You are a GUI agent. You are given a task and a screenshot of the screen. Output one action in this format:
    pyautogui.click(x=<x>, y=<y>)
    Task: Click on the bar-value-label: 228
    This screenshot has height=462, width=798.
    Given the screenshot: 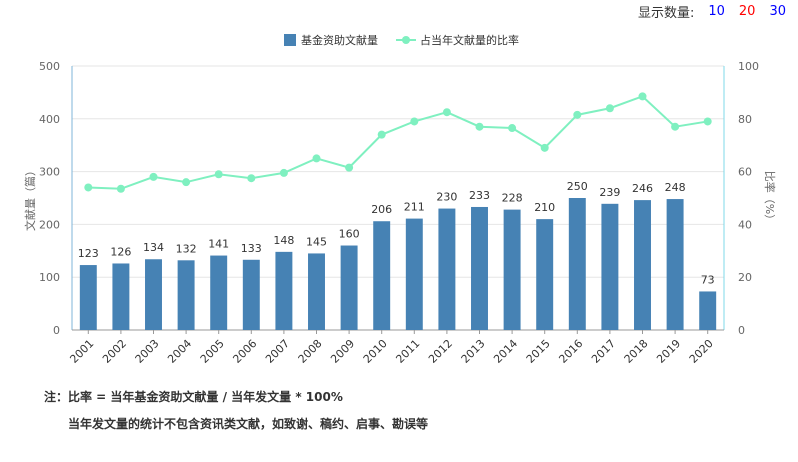 What is the action you would take?
    pyautogui.click(x=512, y=198)
    